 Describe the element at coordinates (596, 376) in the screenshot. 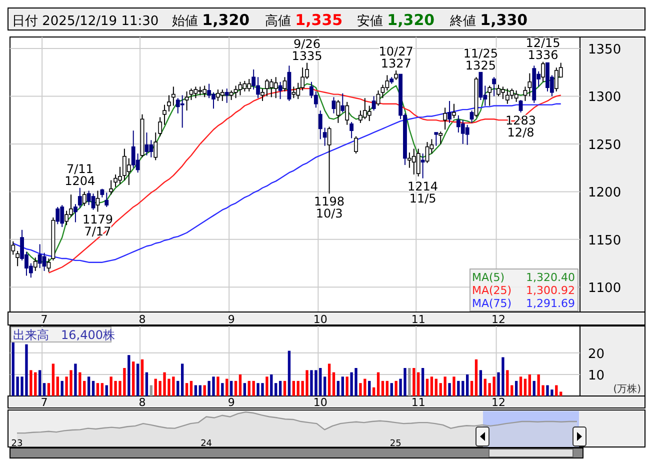

I see `y-tick-label: 10` at that location.